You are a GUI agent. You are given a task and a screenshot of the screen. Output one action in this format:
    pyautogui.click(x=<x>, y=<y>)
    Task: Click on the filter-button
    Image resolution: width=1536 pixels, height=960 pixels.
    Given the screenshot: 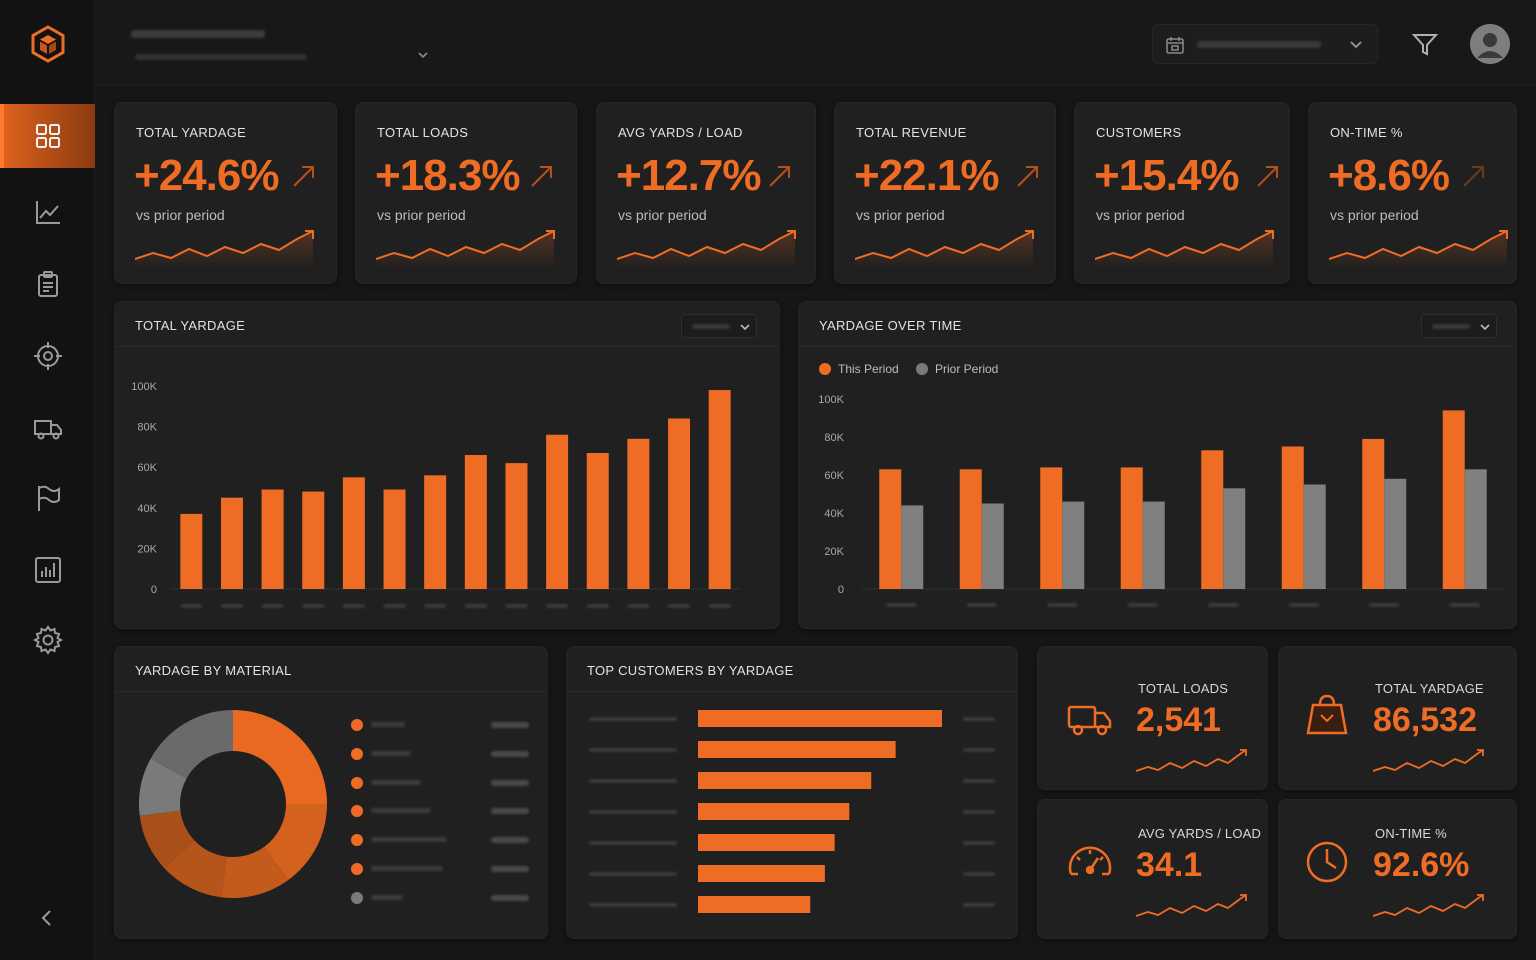 What is the action you would take?
    pyautogui.click(x=1425, y=44)
    